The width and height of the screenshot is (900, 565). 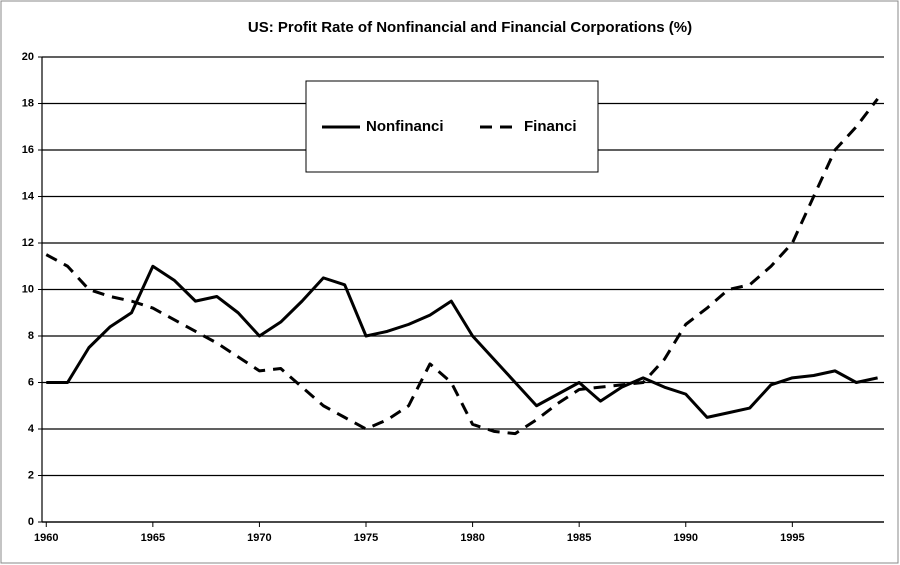 I want to click on y-tick-label: 10, so click(x=28, y=289).